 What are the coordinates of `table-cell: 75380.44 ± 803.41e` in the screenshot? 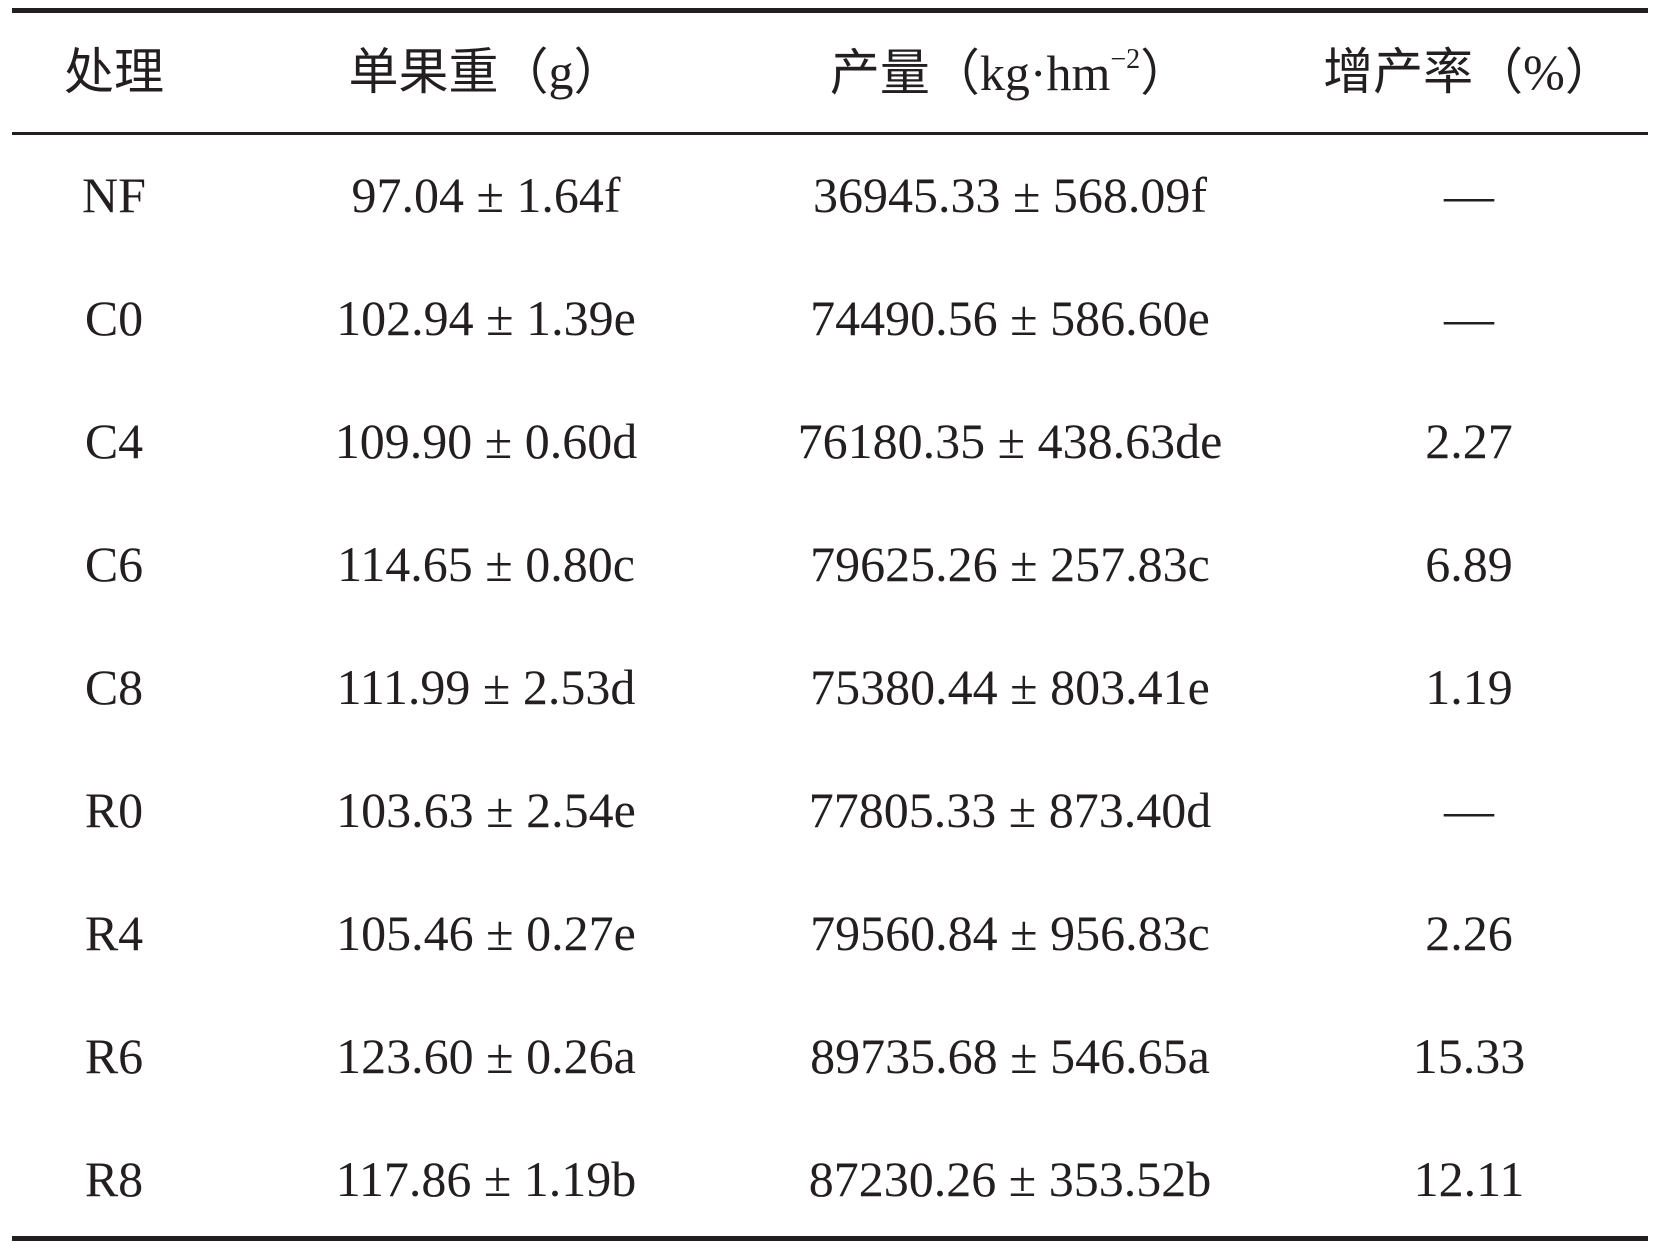 It's located at (1010, 687).